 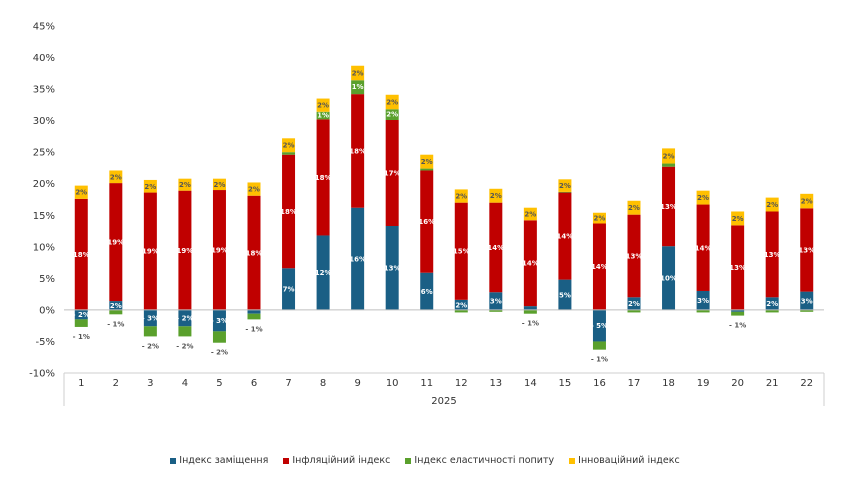 I want to click on y-tick-label: 45%, so click(x=44, y=27).